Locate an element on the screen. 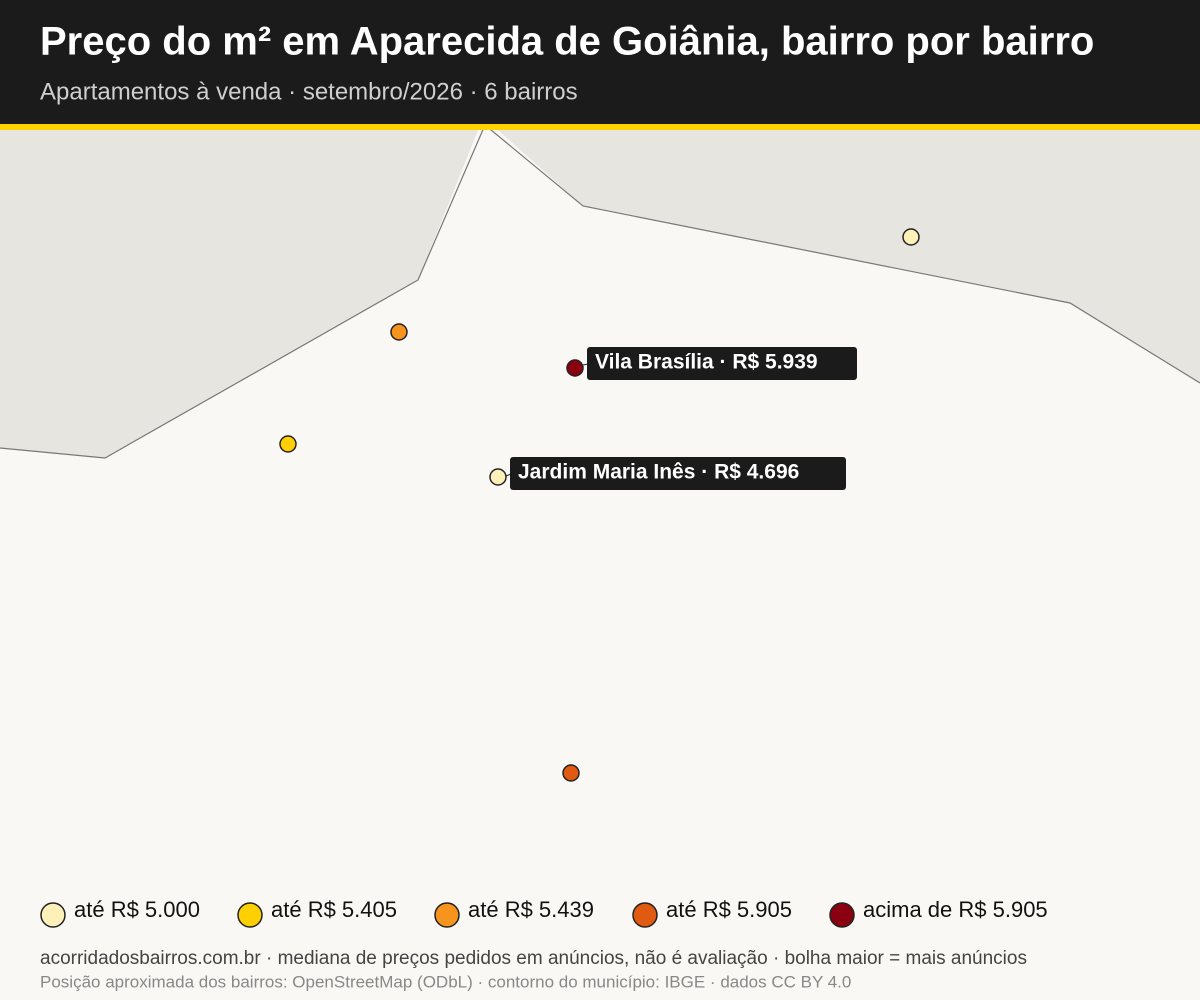  legend-label: até R$ 5.439 is located at coordinates (531, 909).